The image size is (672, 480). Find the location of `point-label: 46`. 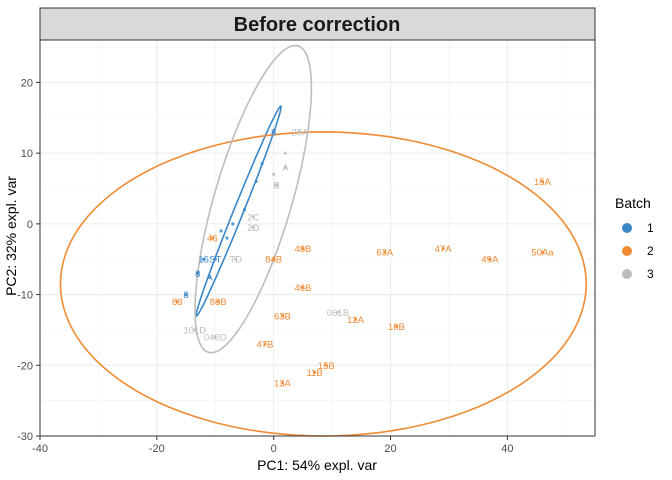

point-label: 46 is located at coordinates (212, 239).